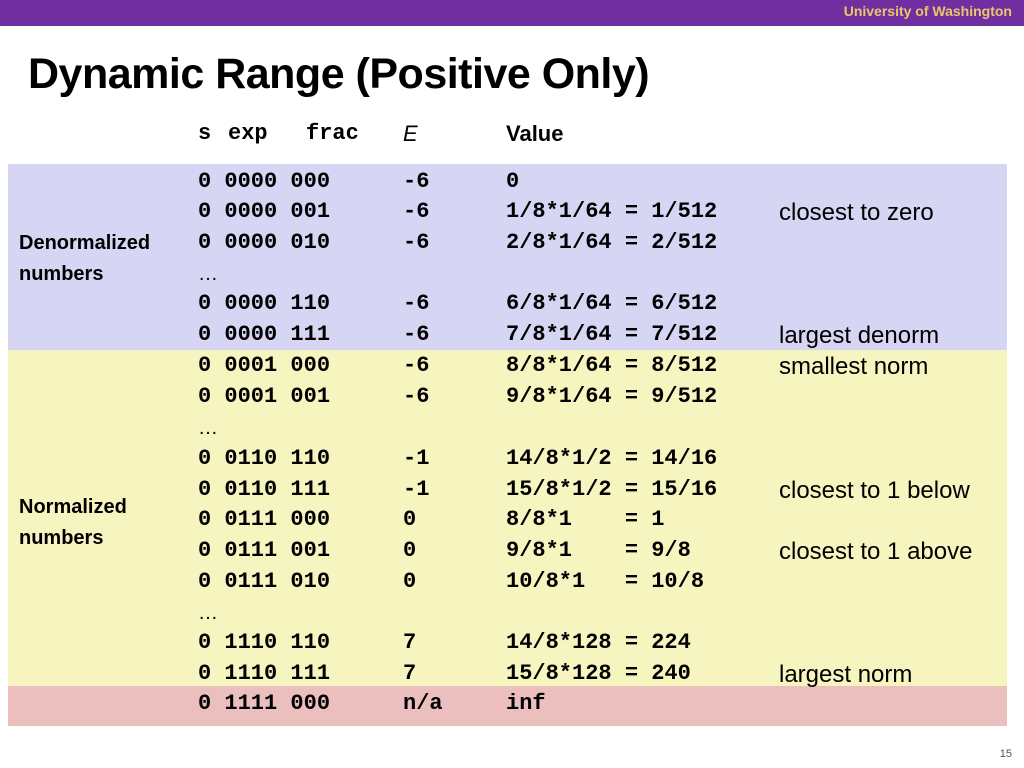 The width and height of the screenshot is (1024, 768). I want to click on row-value: 9/8*1/64 = 9/512, so click(612, 396).